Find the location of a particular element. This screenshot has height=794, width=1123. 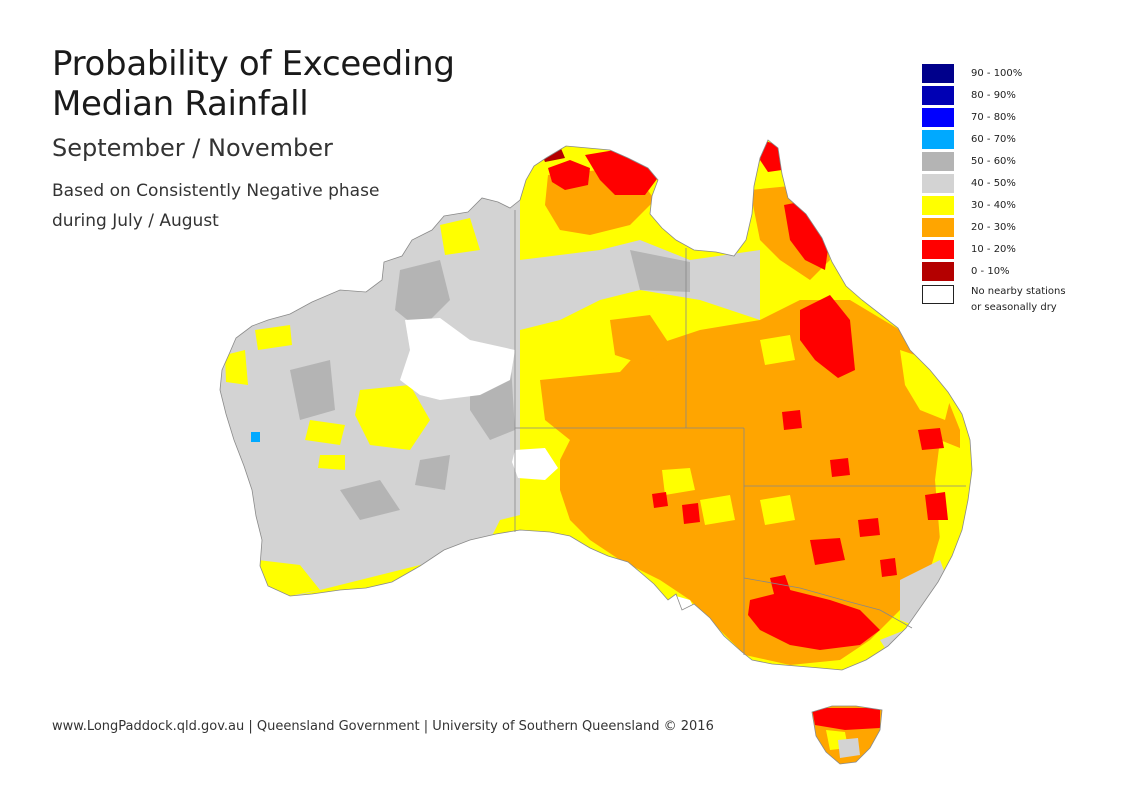

no-data-label-line-2: or seasonally dry is located at coordinates (1014, 307).